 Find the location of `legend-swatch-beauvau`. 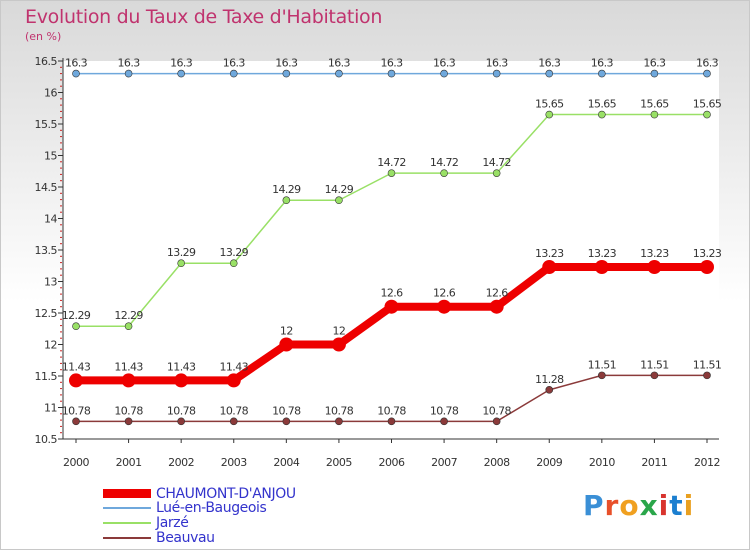

legend-swatch-beauvau is located at coordinates (127, 538).